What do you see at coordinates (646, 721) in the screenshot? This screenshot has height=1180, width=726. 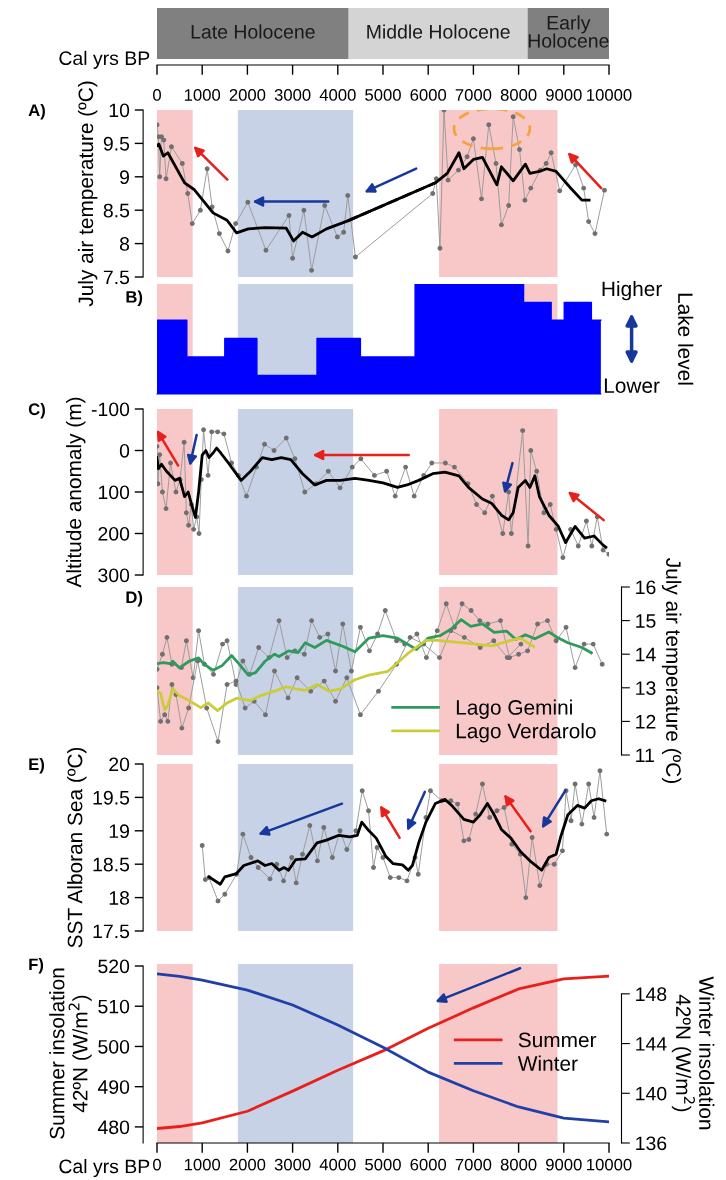 I see `y2-tick-label: 12` at bounding box center [646, 721].